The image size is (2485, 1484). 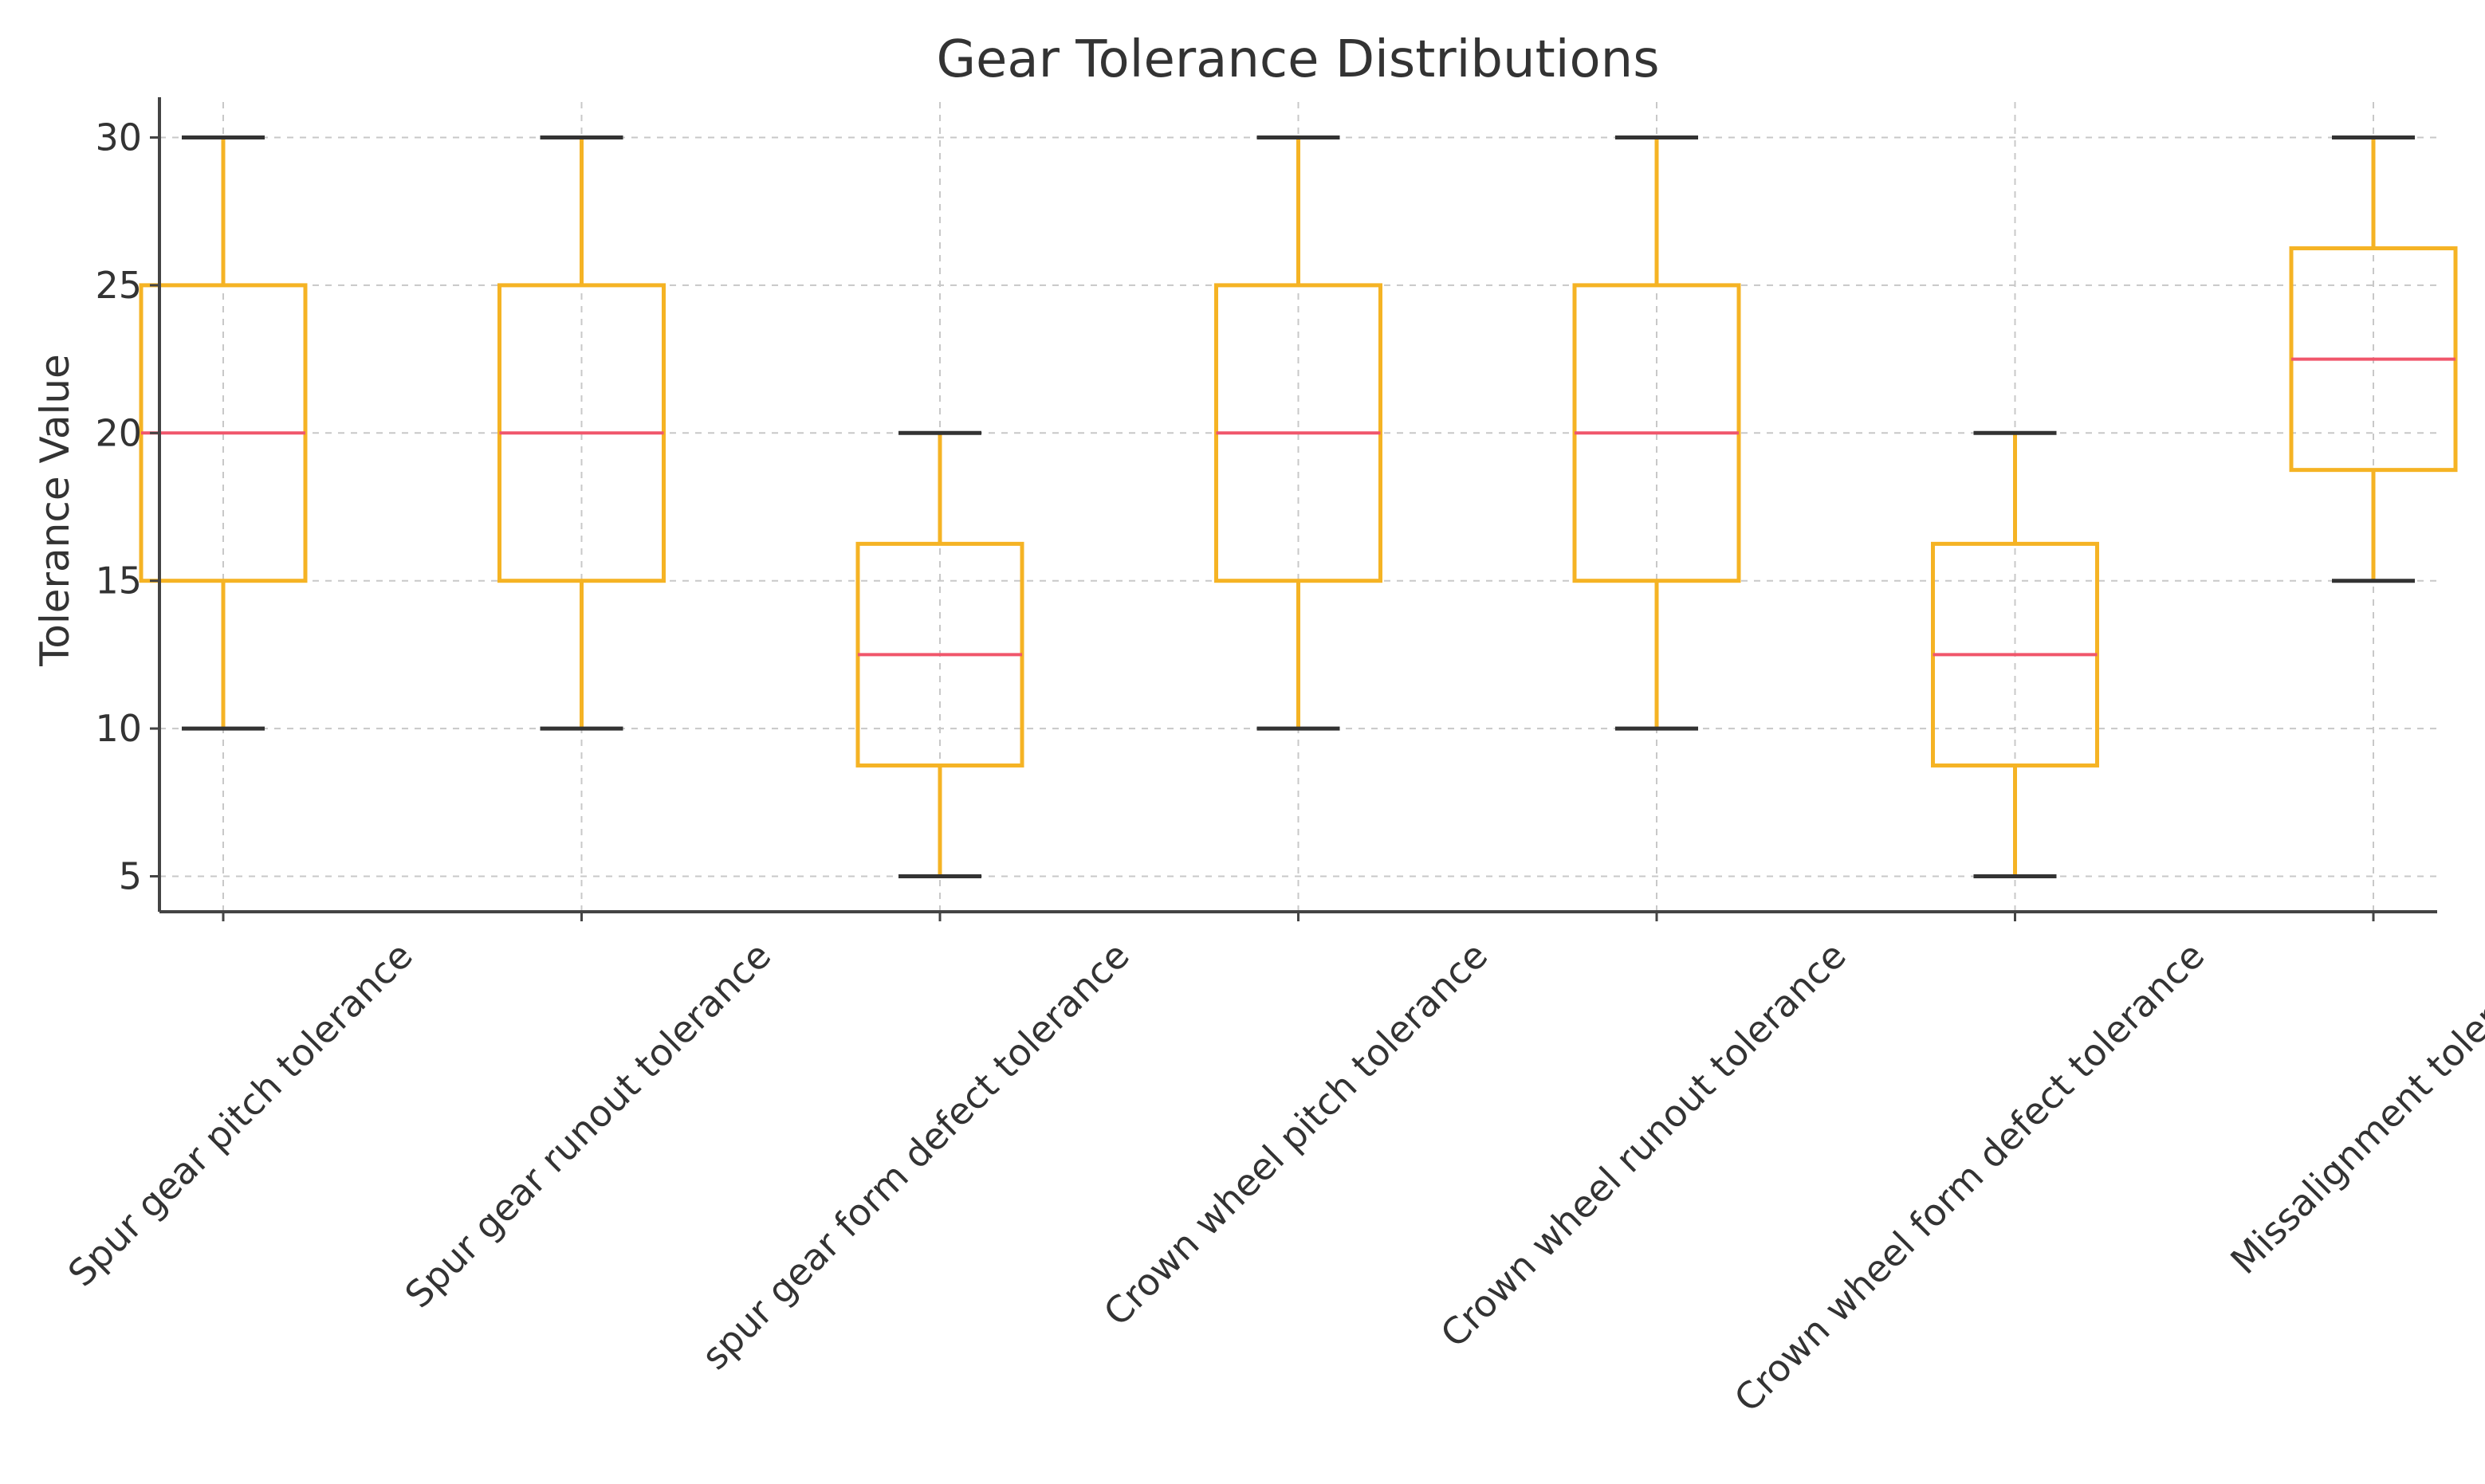 I want to click on y-tick-label-25: 25, so click(x=118, y=285).